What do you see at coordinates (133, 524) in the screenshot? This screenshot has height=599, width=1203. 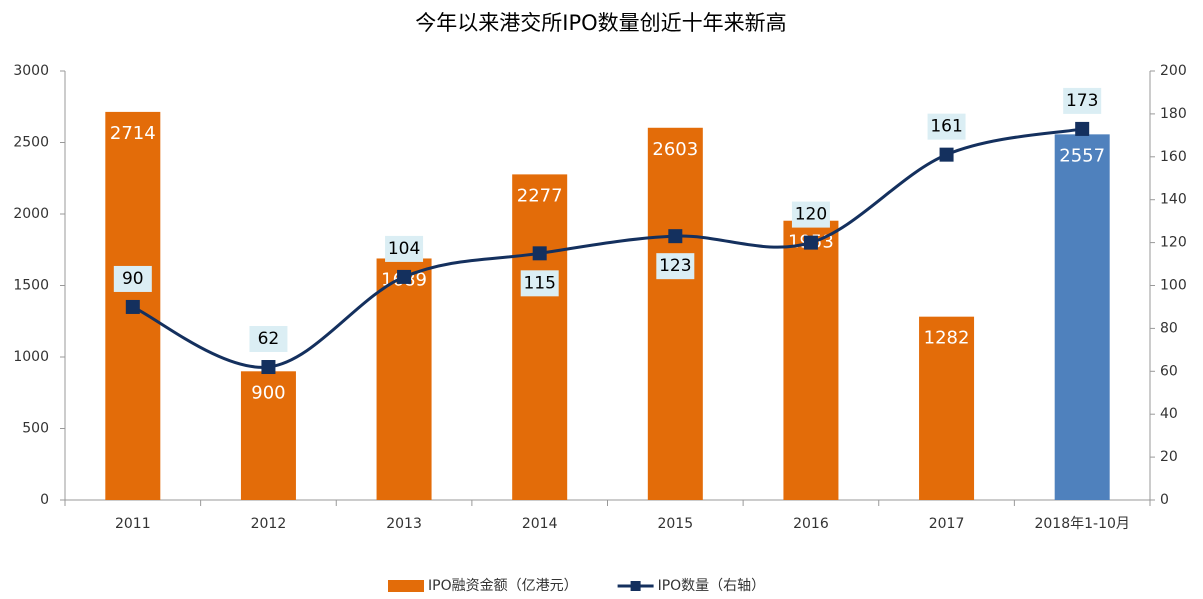 I see `x-tick-label: 2011` at bounding box center [133, 524].